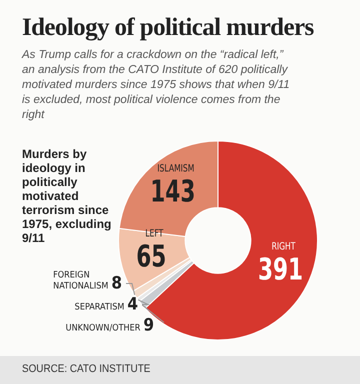 Image resolution: width=360 pixels, height=384 pixels. What do you see at coordinates (80, 281) in the screenshot?
I see `slice-label: FOREIGN NATIONALISM` at bounding box center [80, 281].